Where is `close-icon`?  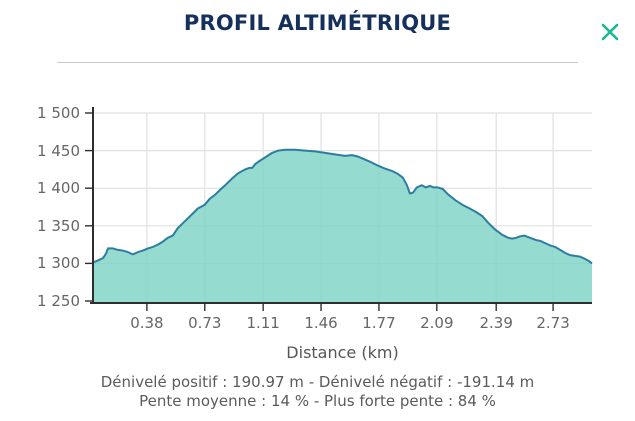 close-icon is located at coordinates (610, 32).